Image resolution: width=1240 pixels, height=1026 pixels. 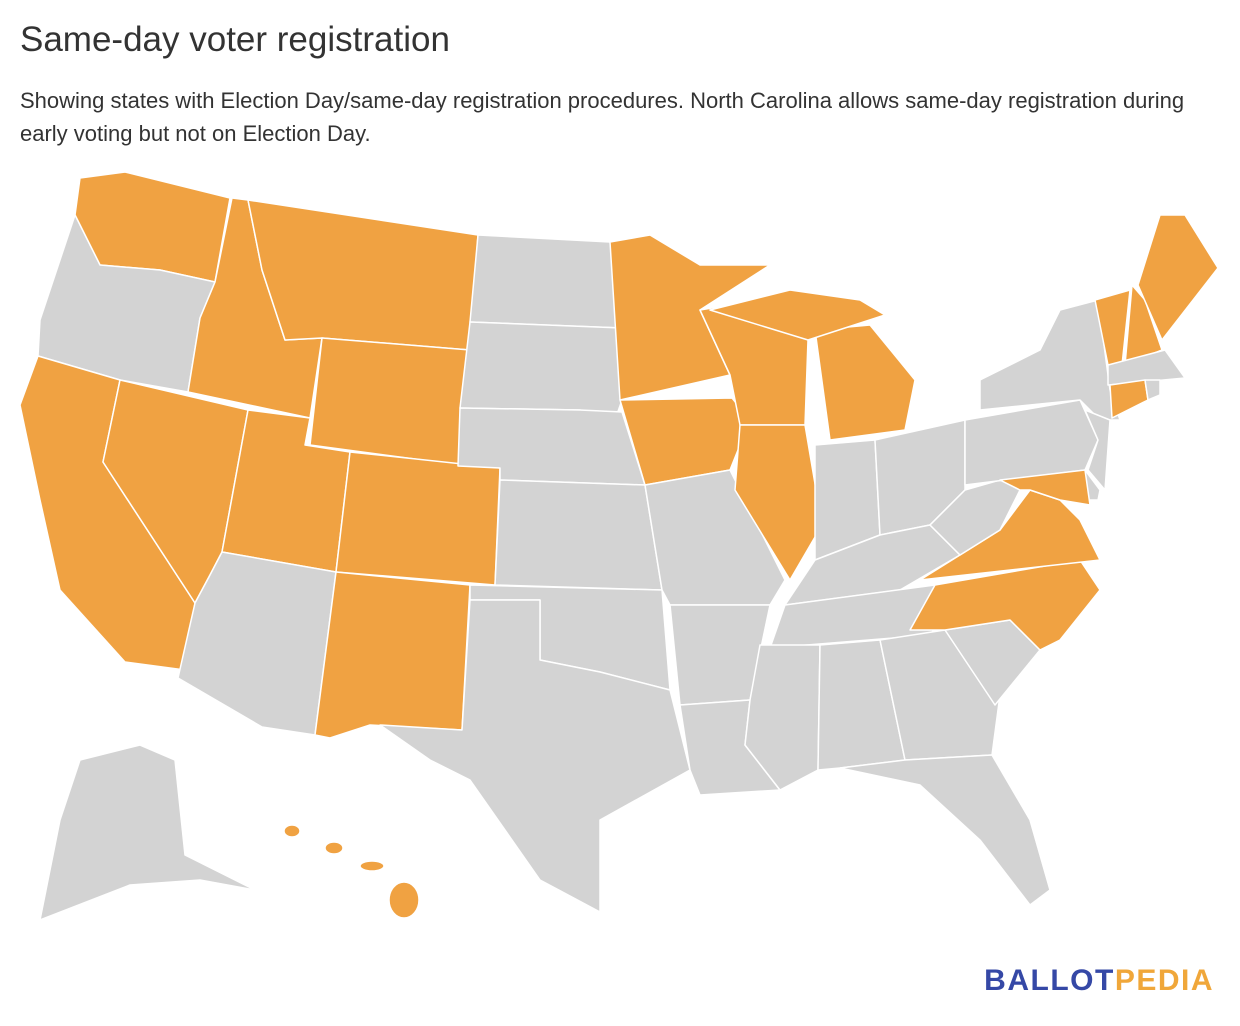 I want to click on state-mt, so click(x=363, y=275).